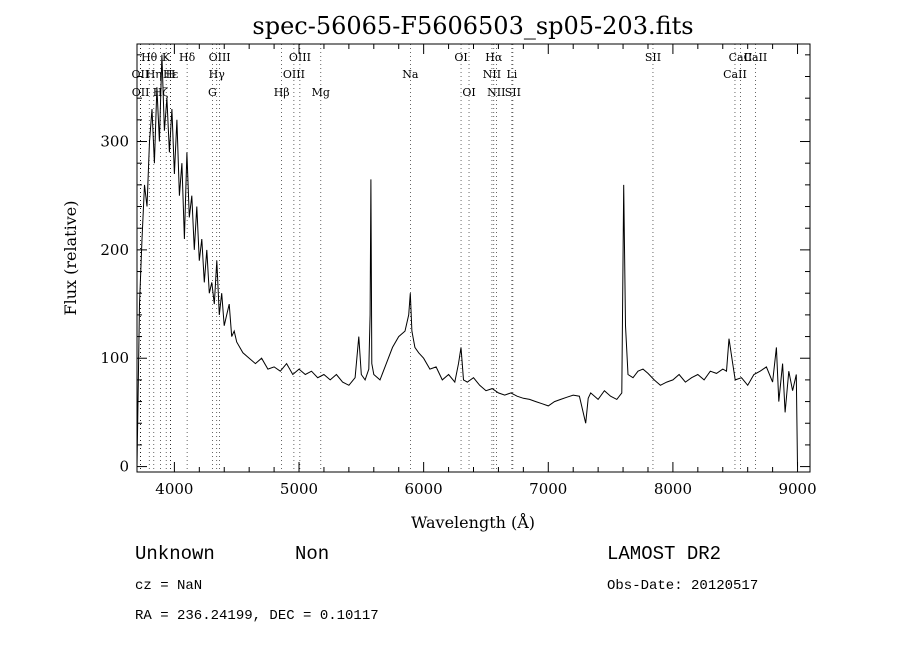 The width and height of the screenshot is (900, 650). What do you see at coordinates (114, 358) in the screenshot?
I see `y-tick-label: 100` at bounding box center [114, 358].